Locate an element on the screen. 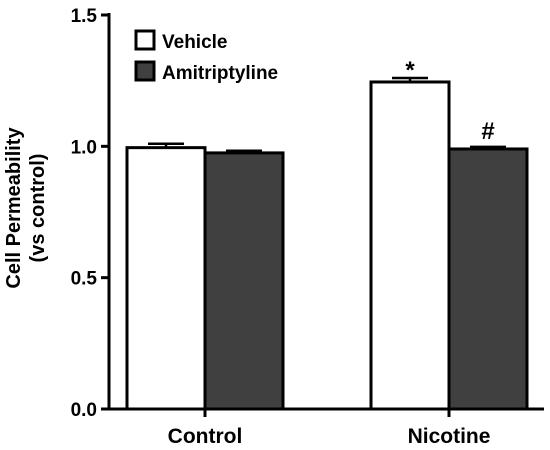 Image resolution: width=550 pixels, height=450 pixels. legend-label-vehicle: Vehicle is located at coordinates (195, 42).